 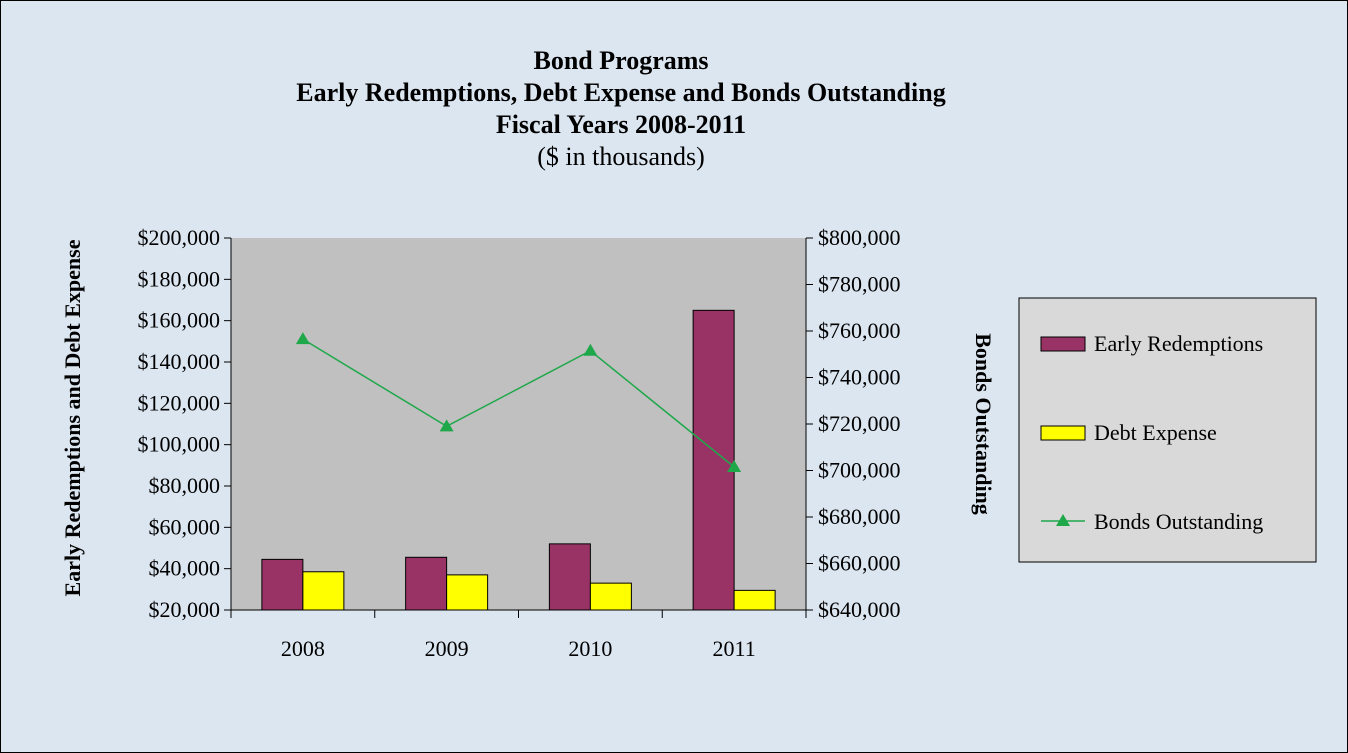 What do you see at coordinates (734, 466) in the screenshot?
I see `marker-bonds-outstanding-2011` at bounding box center [734, 466].